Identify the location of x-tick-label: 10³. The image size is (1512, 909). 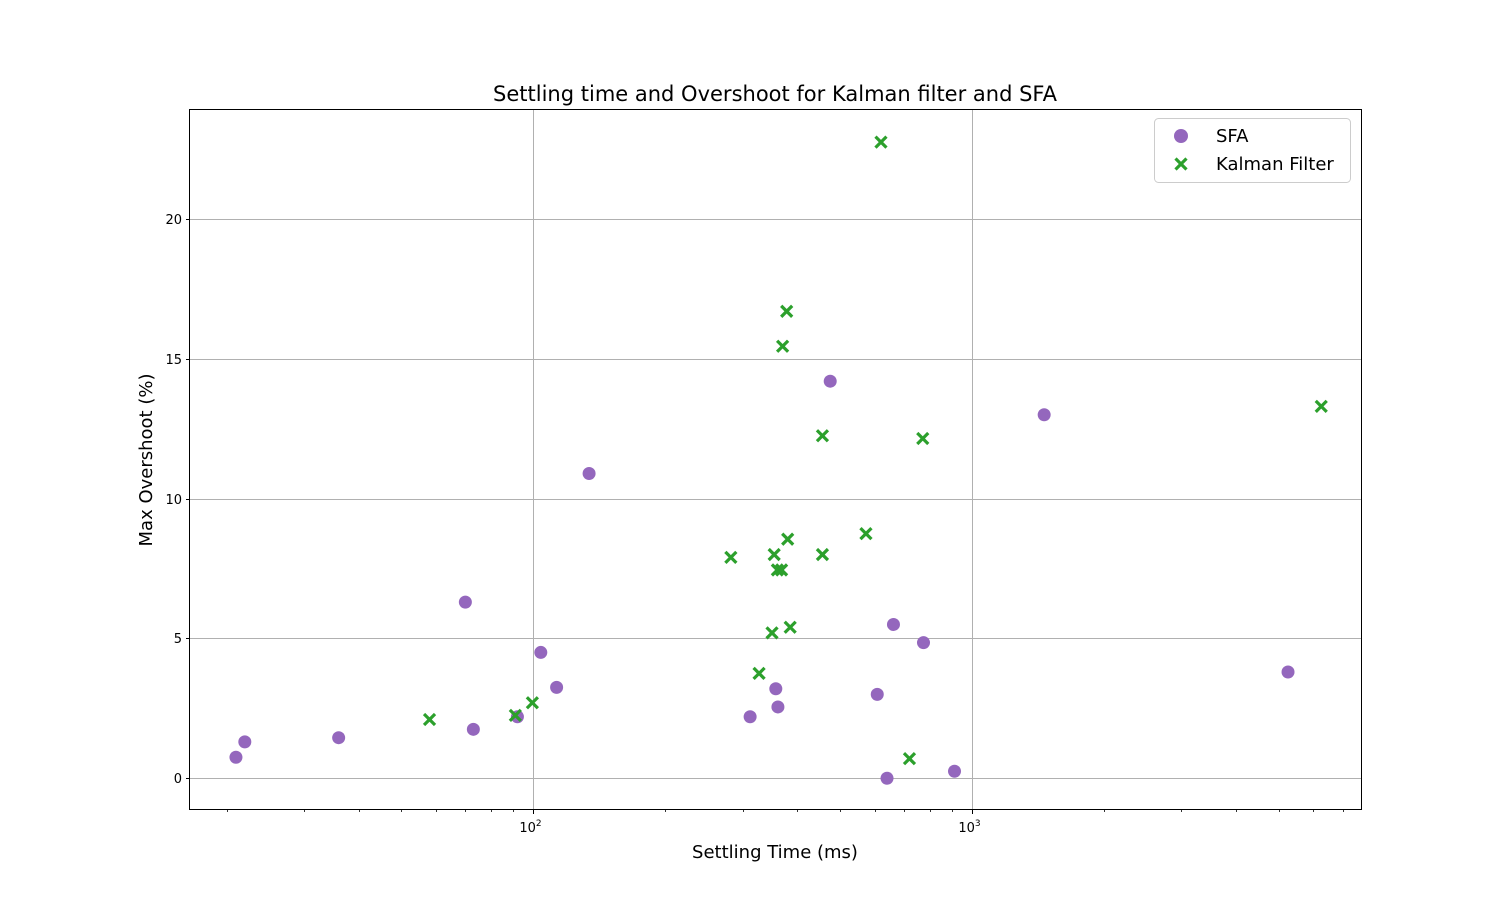
(969, 827).